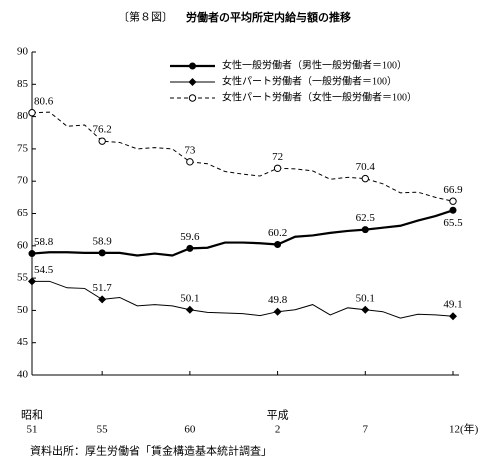 This screenshot has height=470, width=490. Describe the element at coordinates (453, 223) in the screenshot. I see `data-label: 65.5` at that location.